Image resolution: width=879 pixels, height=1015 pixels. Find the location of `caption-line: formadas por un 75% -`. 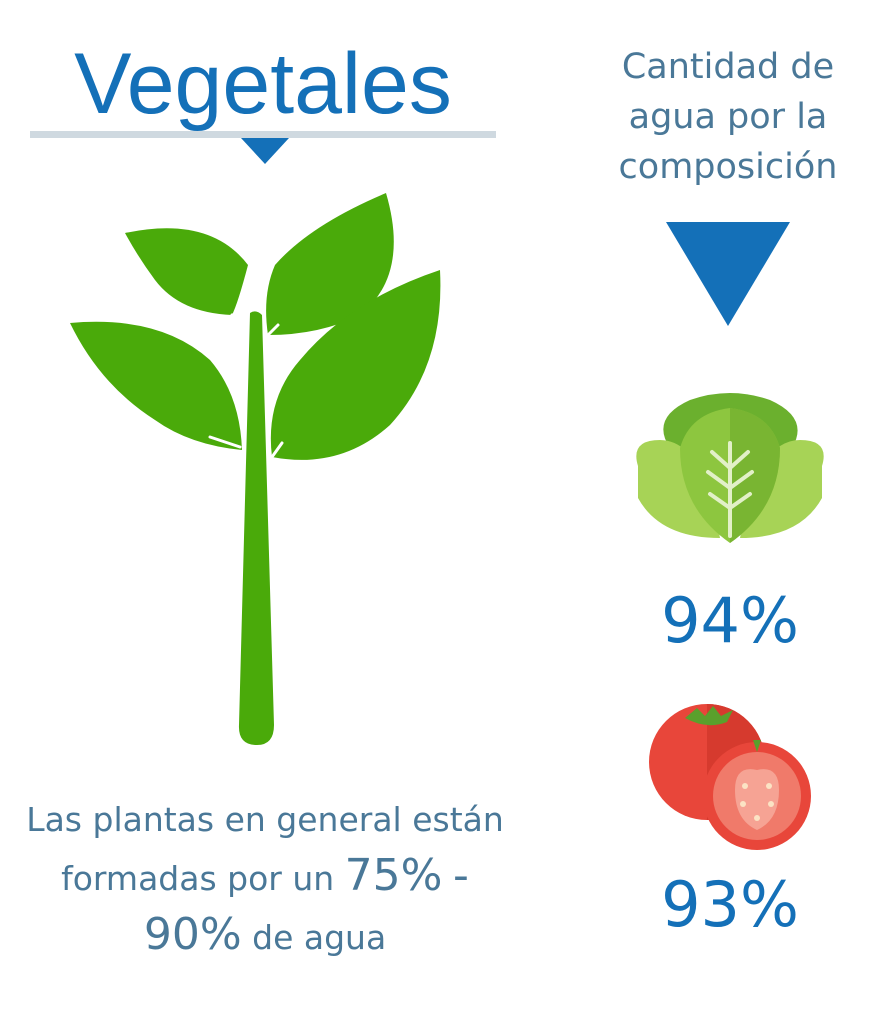

caption-line: formadas por un 75% - is located at coordinates (265, 877).